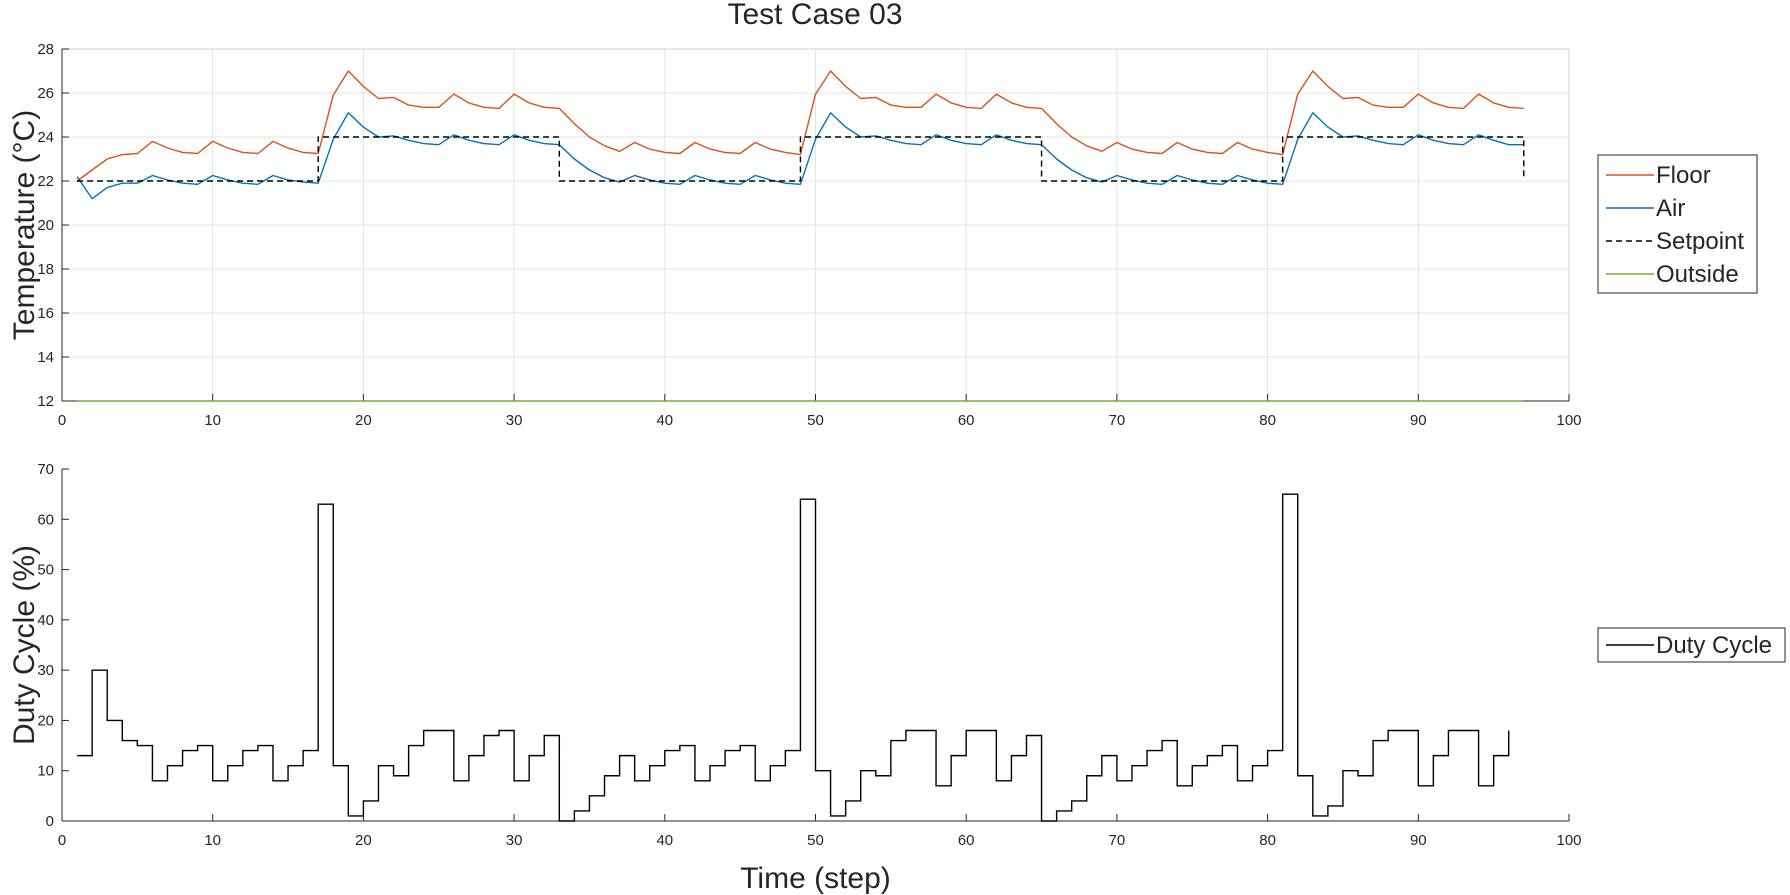 Image resolution: width=1790 pixels, height=895 pixels. I want to click on temperature-x-tick-label: 100, so click(1568, 420).